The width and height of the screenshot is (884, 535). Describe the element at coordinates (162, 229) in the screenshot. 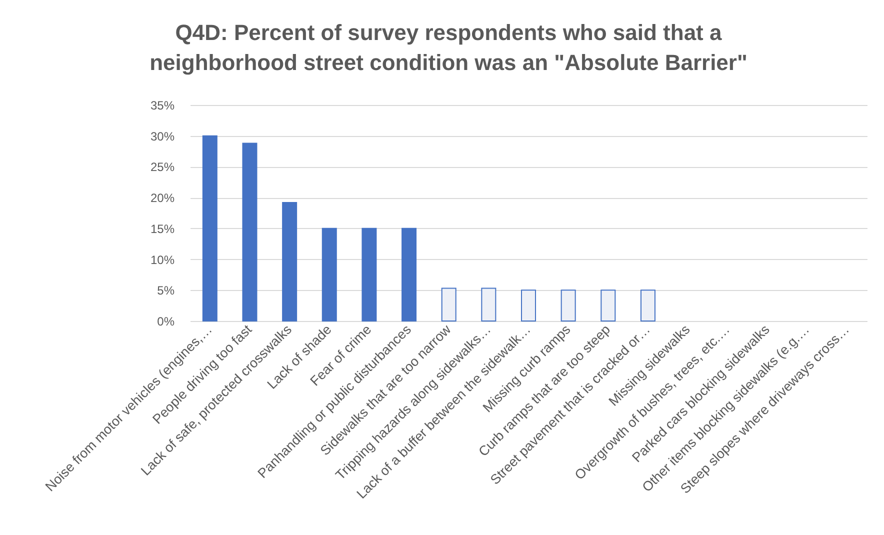

I see `y-tick-label: 15%` at that location.